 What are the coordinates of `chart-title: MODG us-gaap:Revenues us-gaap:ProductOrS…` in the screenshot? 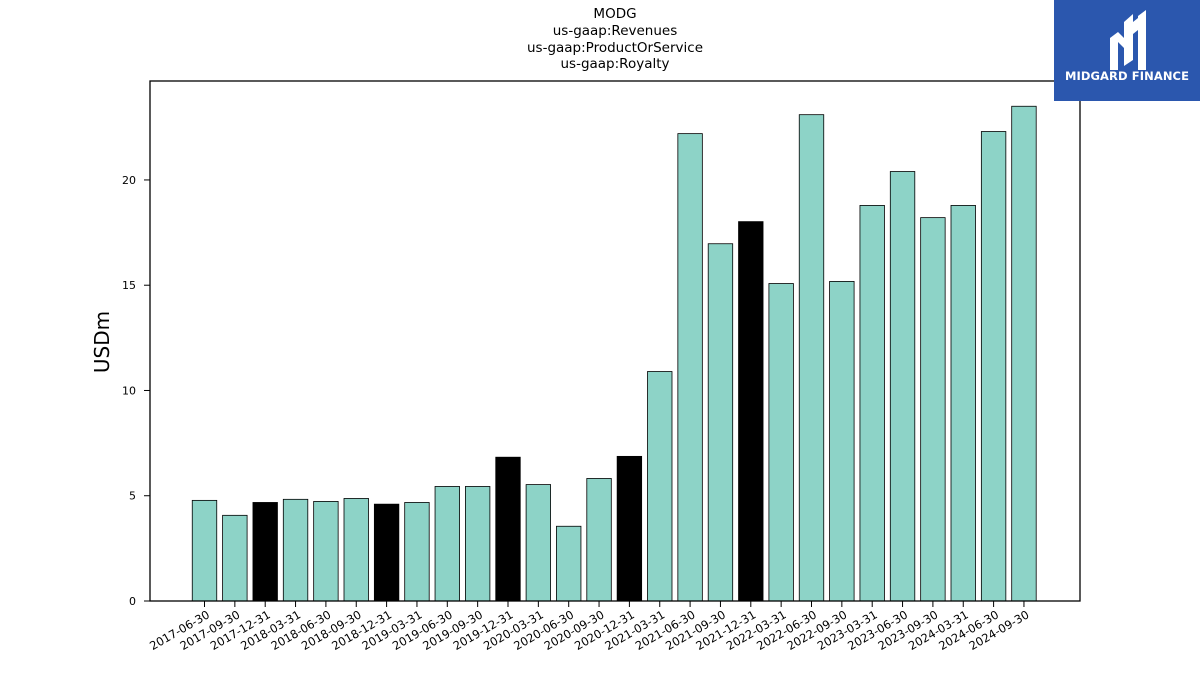 It's located at (615, 39).